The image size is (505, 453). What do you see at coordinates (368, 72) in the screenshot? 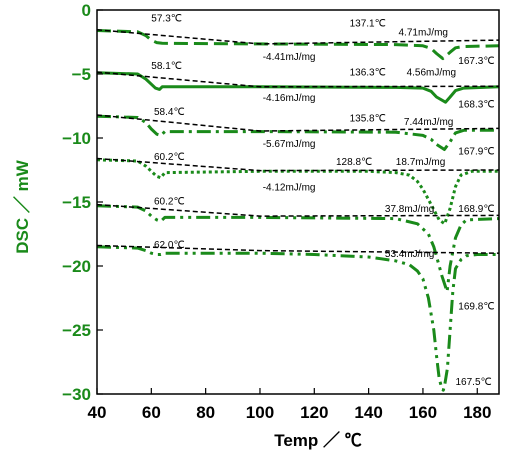
I see `annotation-label: 136.3℃` at bounding box center [368, 72].